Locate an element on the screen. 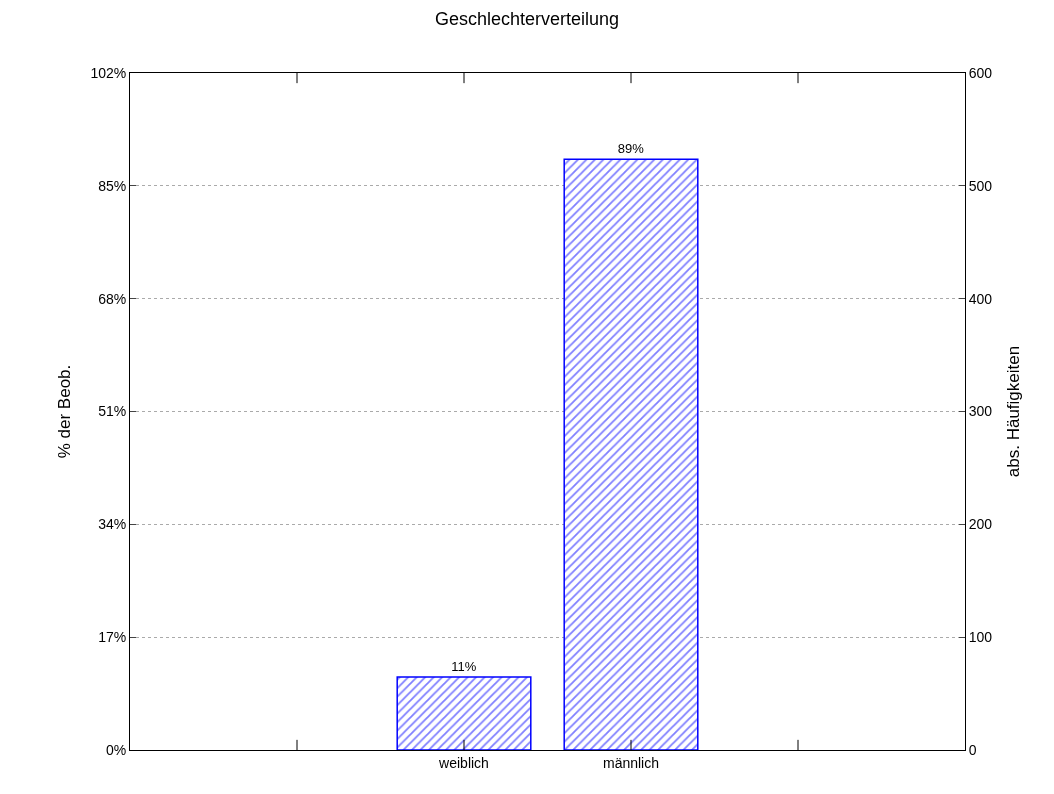  y-tick-label: 0% is located at coordinates (116, 749).